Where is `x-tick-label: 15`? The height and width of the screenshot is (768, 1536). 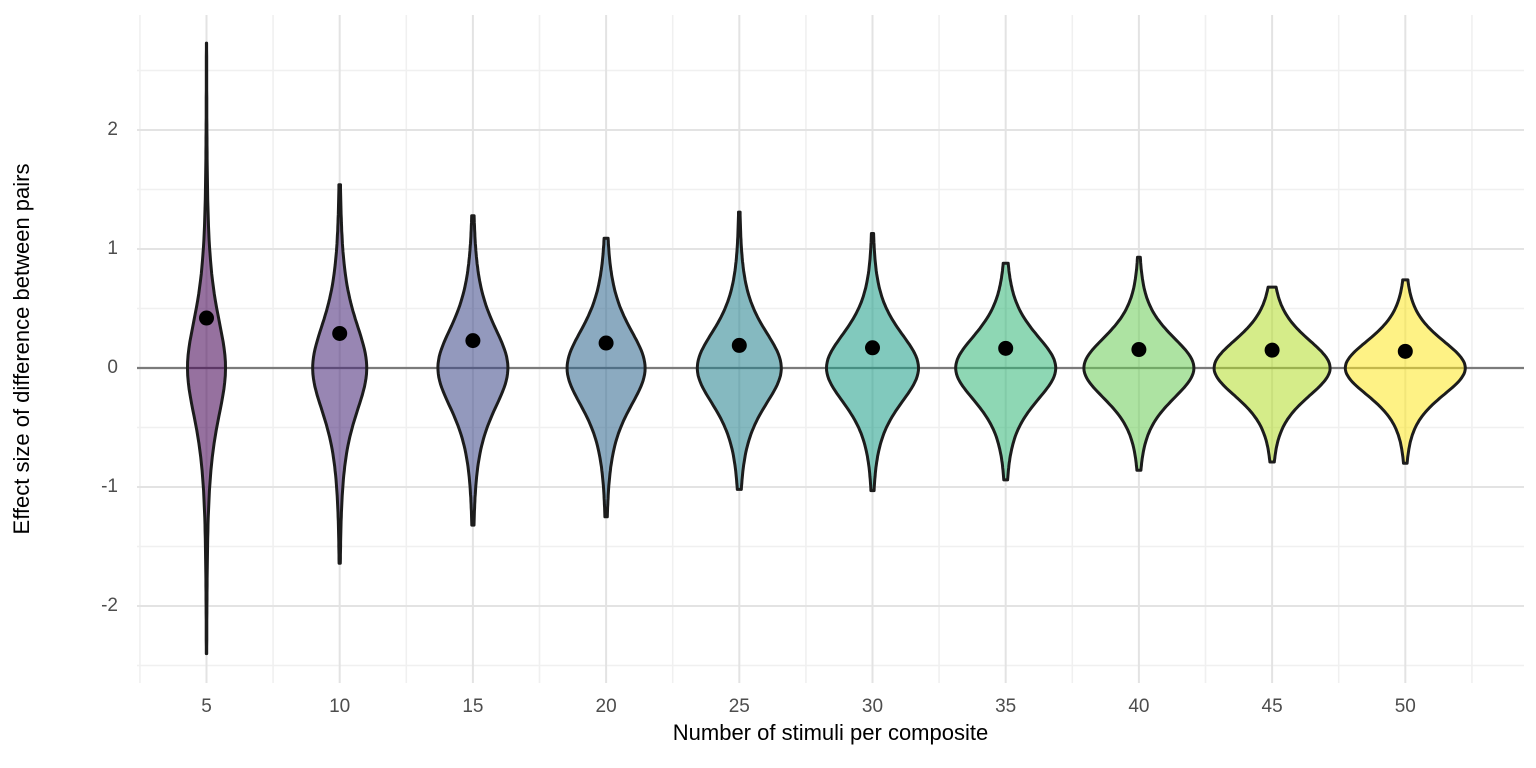 x-tick-label: 15 is located at coordinates (473, 706).